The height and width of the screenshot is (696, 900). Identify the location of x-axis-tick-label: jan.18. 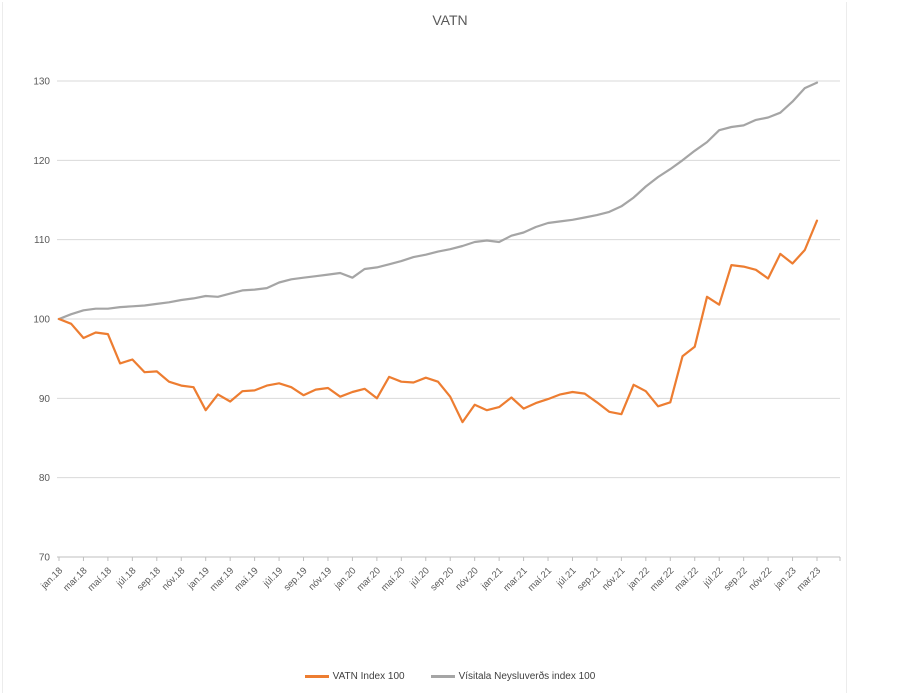
(51, 578).